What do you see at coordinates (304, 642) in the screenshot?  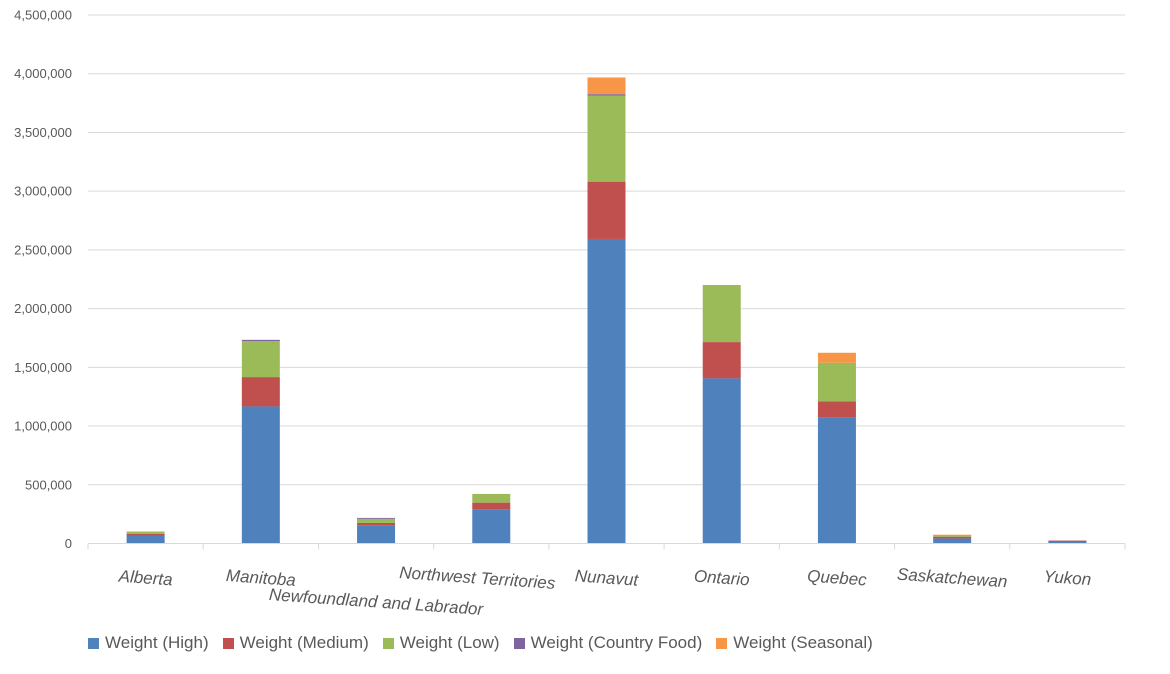 I see `legend-label: Weight (Medium)` at bounding box center [304, 642].